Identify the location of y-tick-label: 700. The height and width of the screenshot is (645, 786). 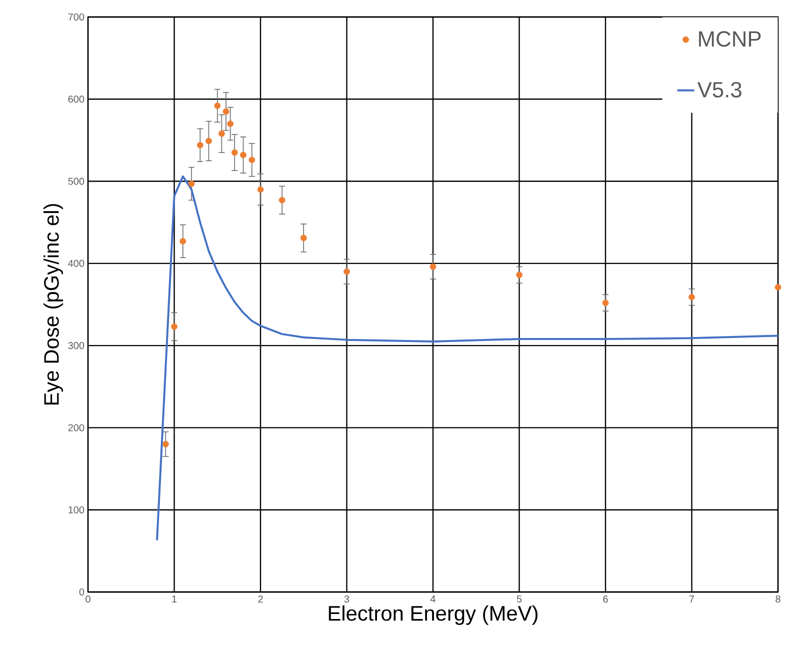
(76, 17).